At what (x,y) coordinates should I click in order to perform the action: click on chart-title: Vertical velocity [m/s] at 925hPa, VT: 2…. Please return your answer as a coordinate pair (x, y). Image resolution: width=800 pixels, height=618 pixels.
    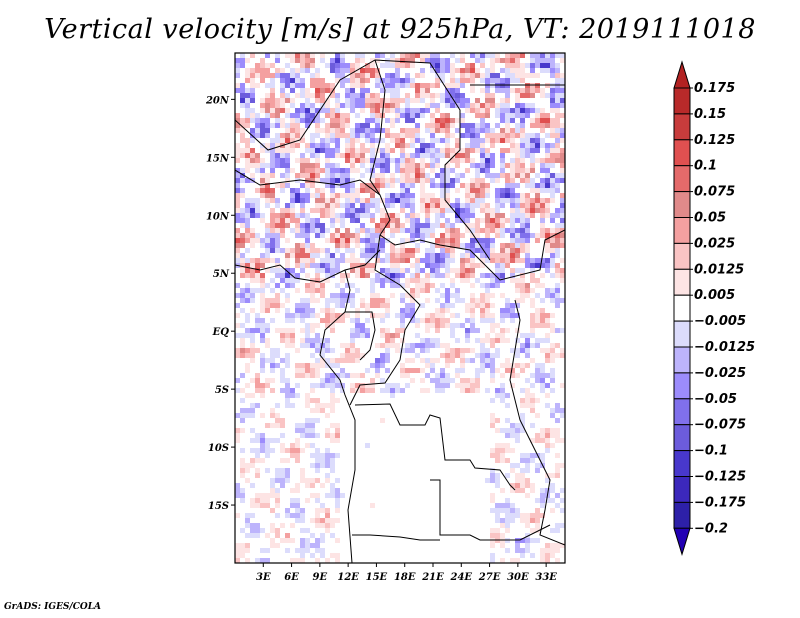
    Looking at the image, I should click on (400, 29).